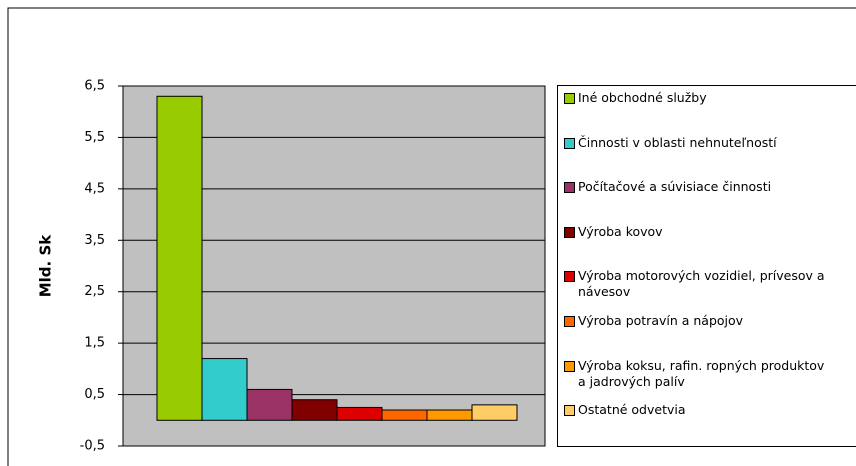  I want to click on y-axis-label: Mld. Sk, so click(46, 266).